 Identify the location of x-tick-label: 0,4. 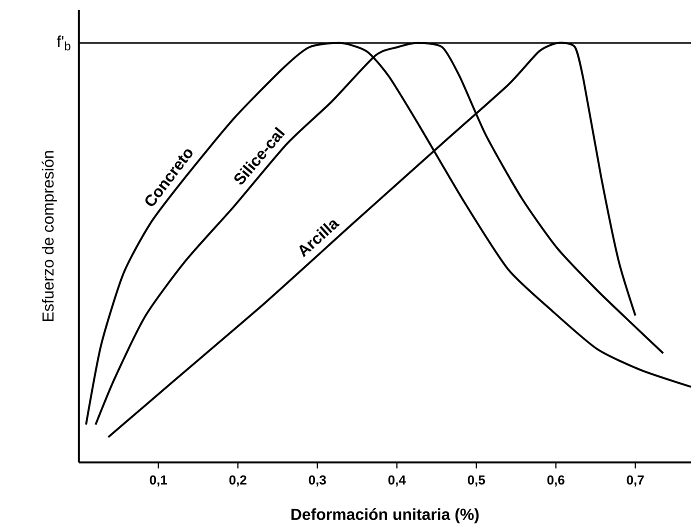
(397, 481).